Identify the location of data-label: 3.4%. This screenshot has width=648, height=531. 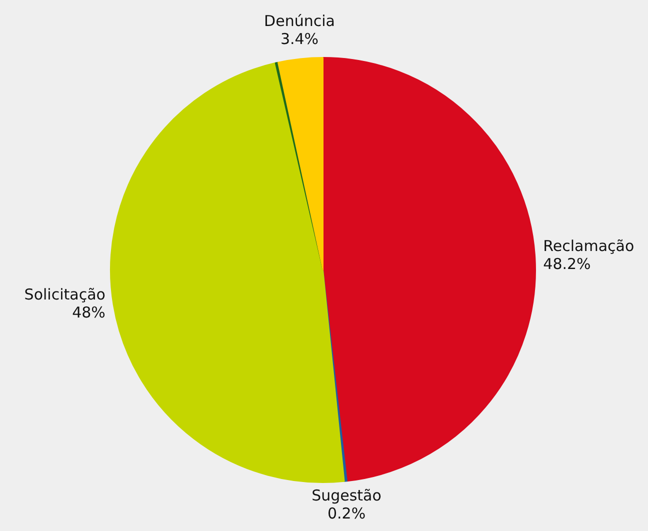
(299, 39).